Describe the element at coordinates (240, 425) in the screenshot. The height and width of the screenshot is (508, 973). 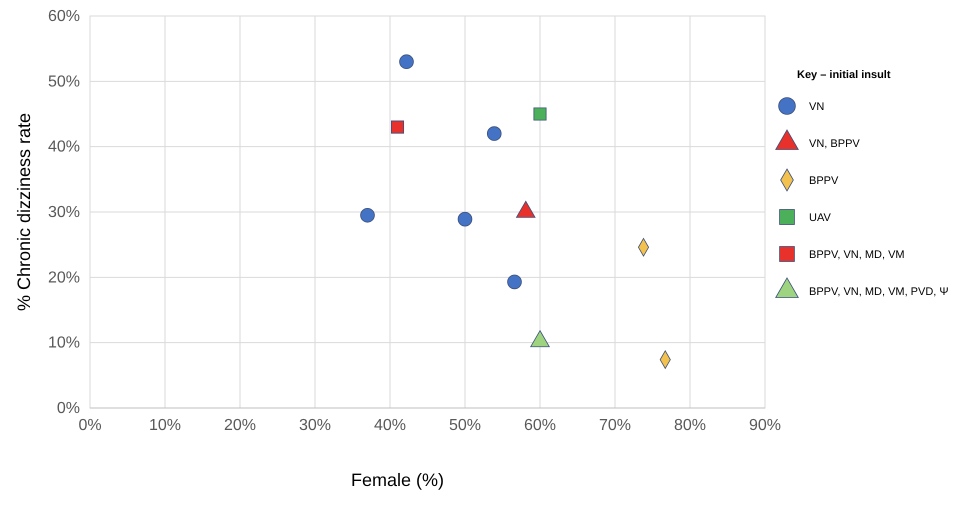
I see `x-tick-label: 20%` at that location.